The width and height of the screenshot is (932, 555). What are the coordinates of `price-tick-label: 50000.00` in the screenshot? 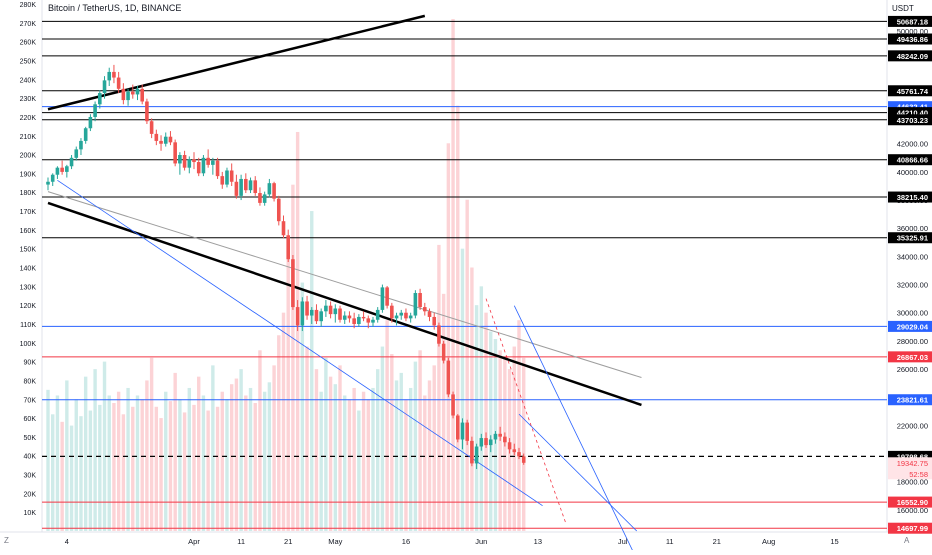 It's located at (912, 31).